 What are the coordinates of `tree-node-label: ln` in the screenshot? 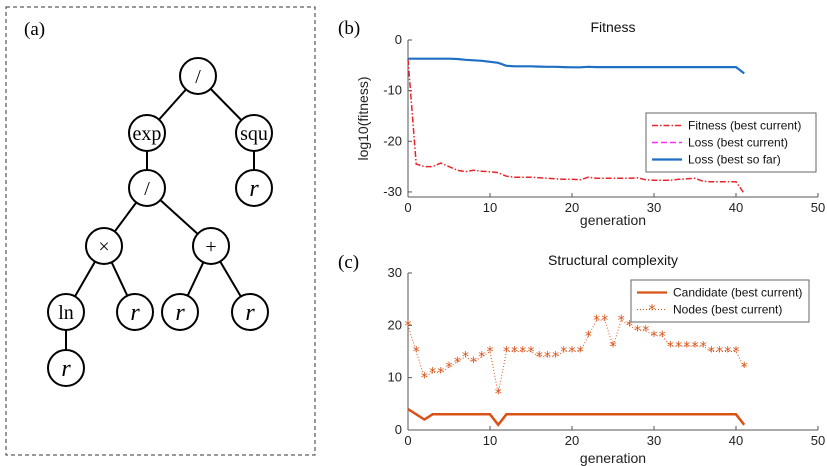 It's located at (66, 313).